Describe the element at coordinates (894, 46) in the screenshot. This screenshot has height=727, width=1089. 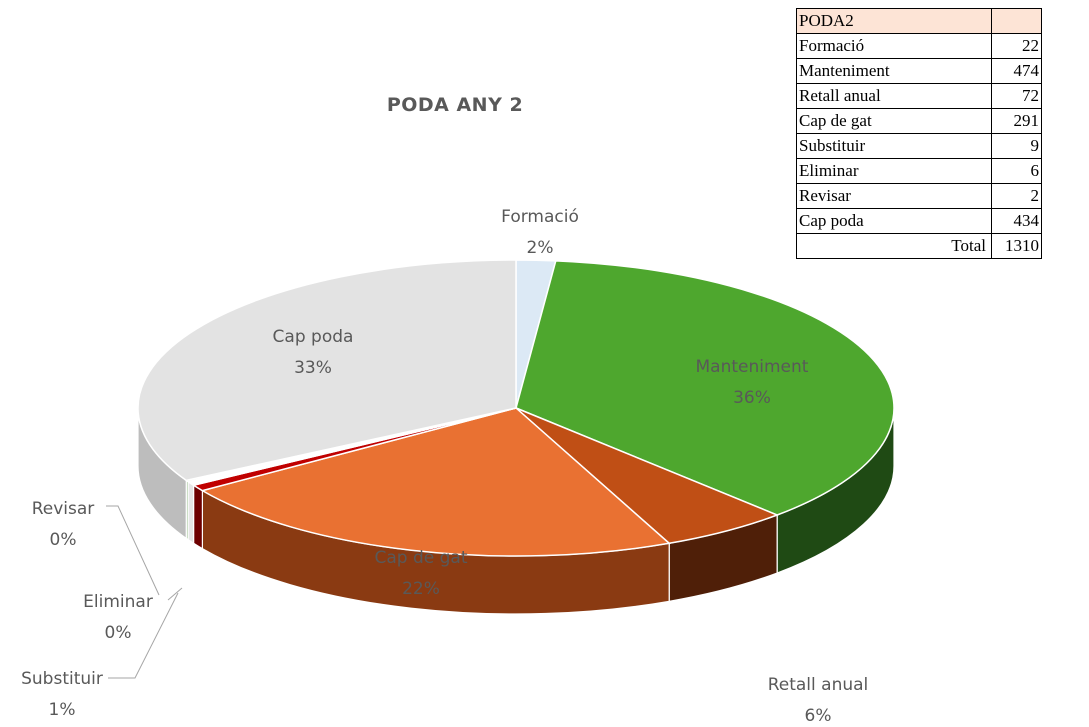
I see `table-cell-name: Formació` at that location.